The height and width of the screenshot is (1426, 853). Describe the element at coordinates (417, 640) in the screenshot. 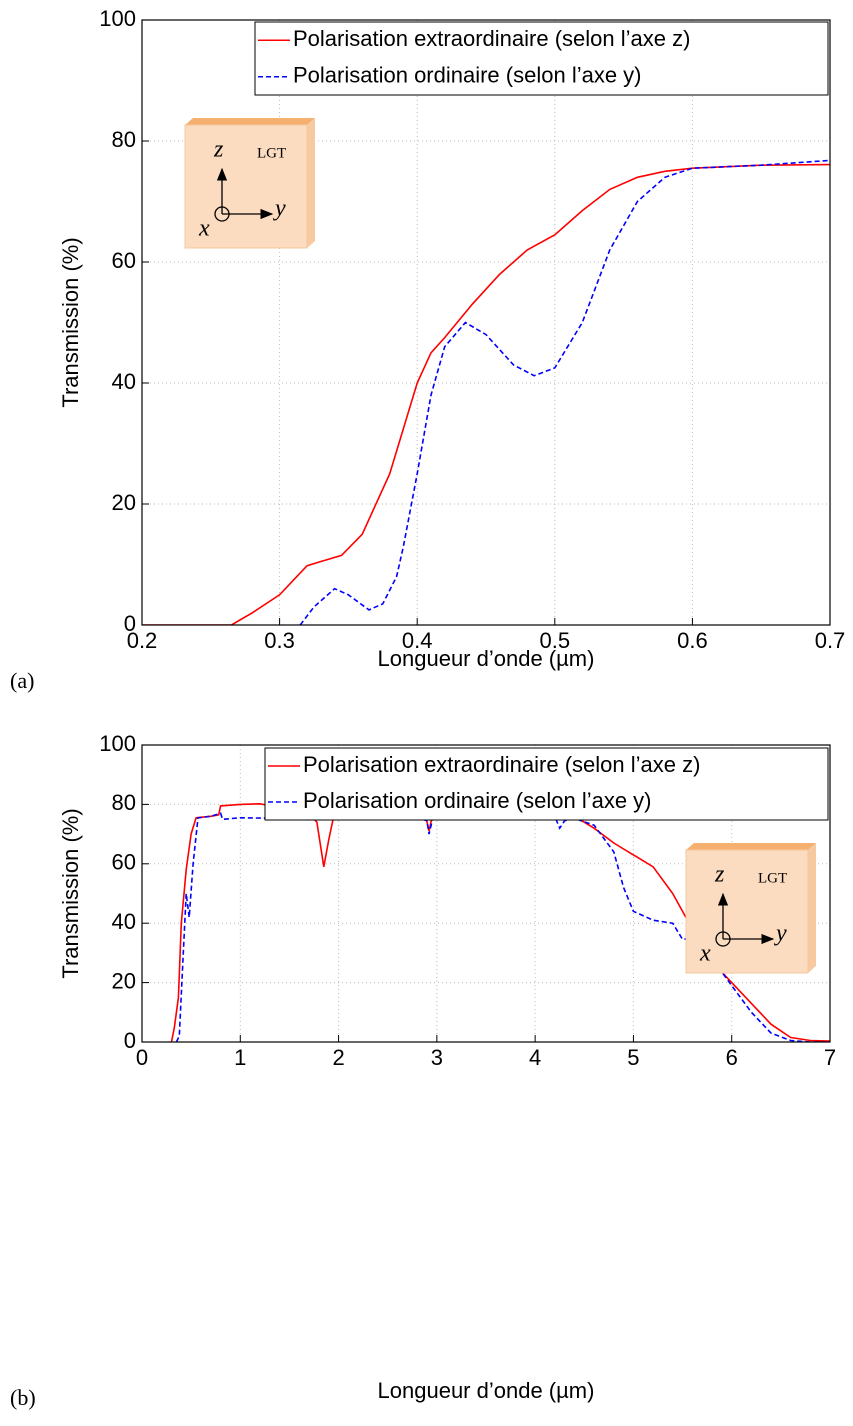

I see `x-tick-label: 0.4` at that location.